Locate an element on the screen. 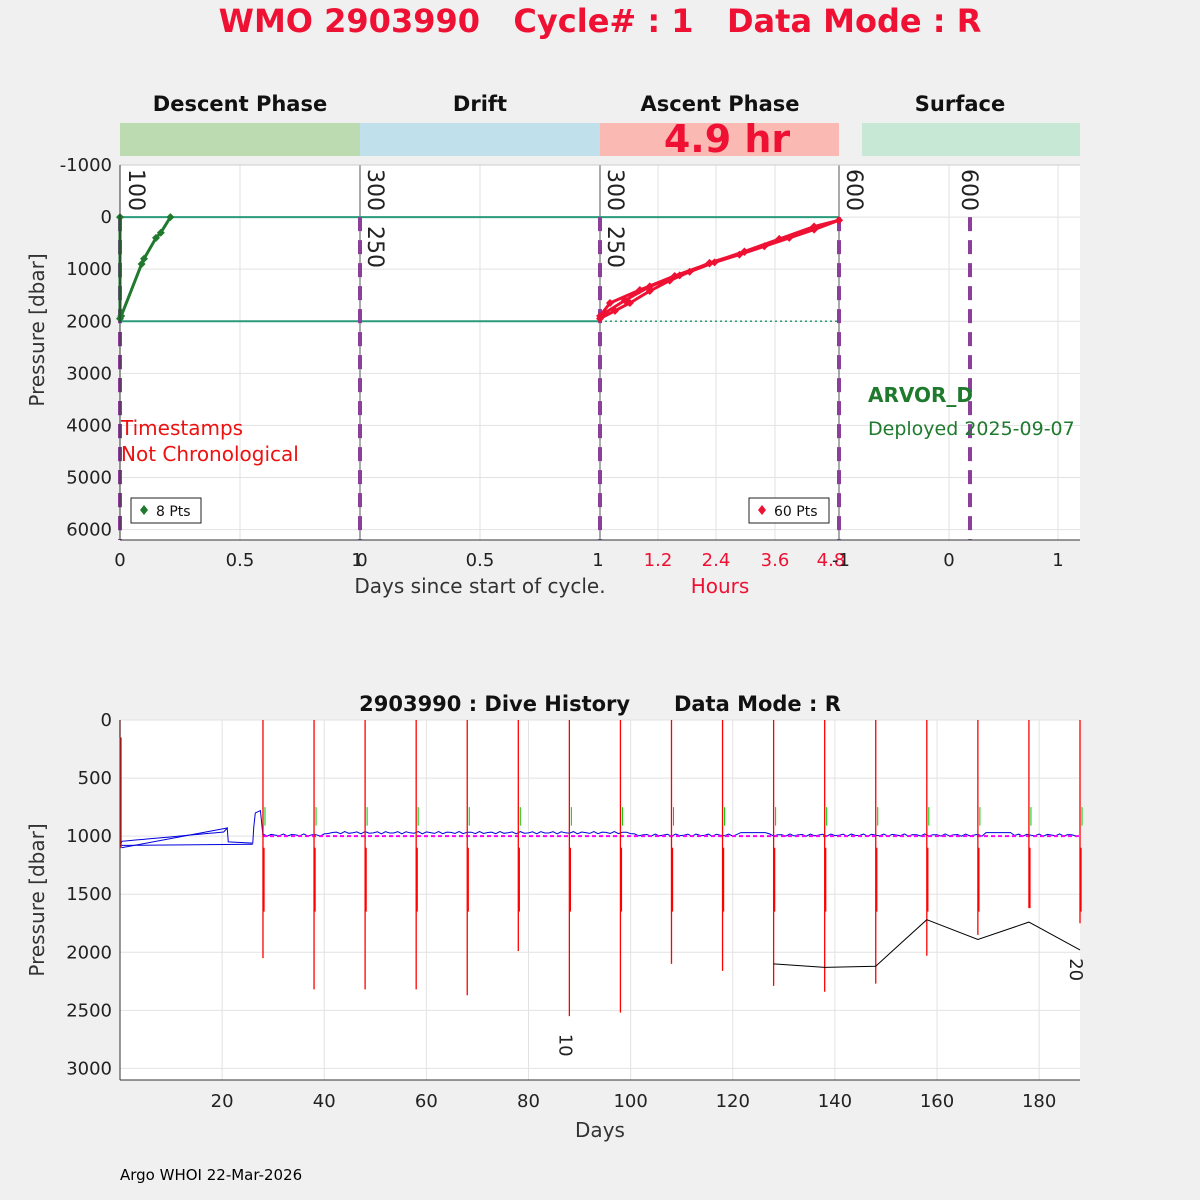 This screenshot has width=1200, height=1200. ascent-legend: 60 Pts is located at coordinates (789, 510).